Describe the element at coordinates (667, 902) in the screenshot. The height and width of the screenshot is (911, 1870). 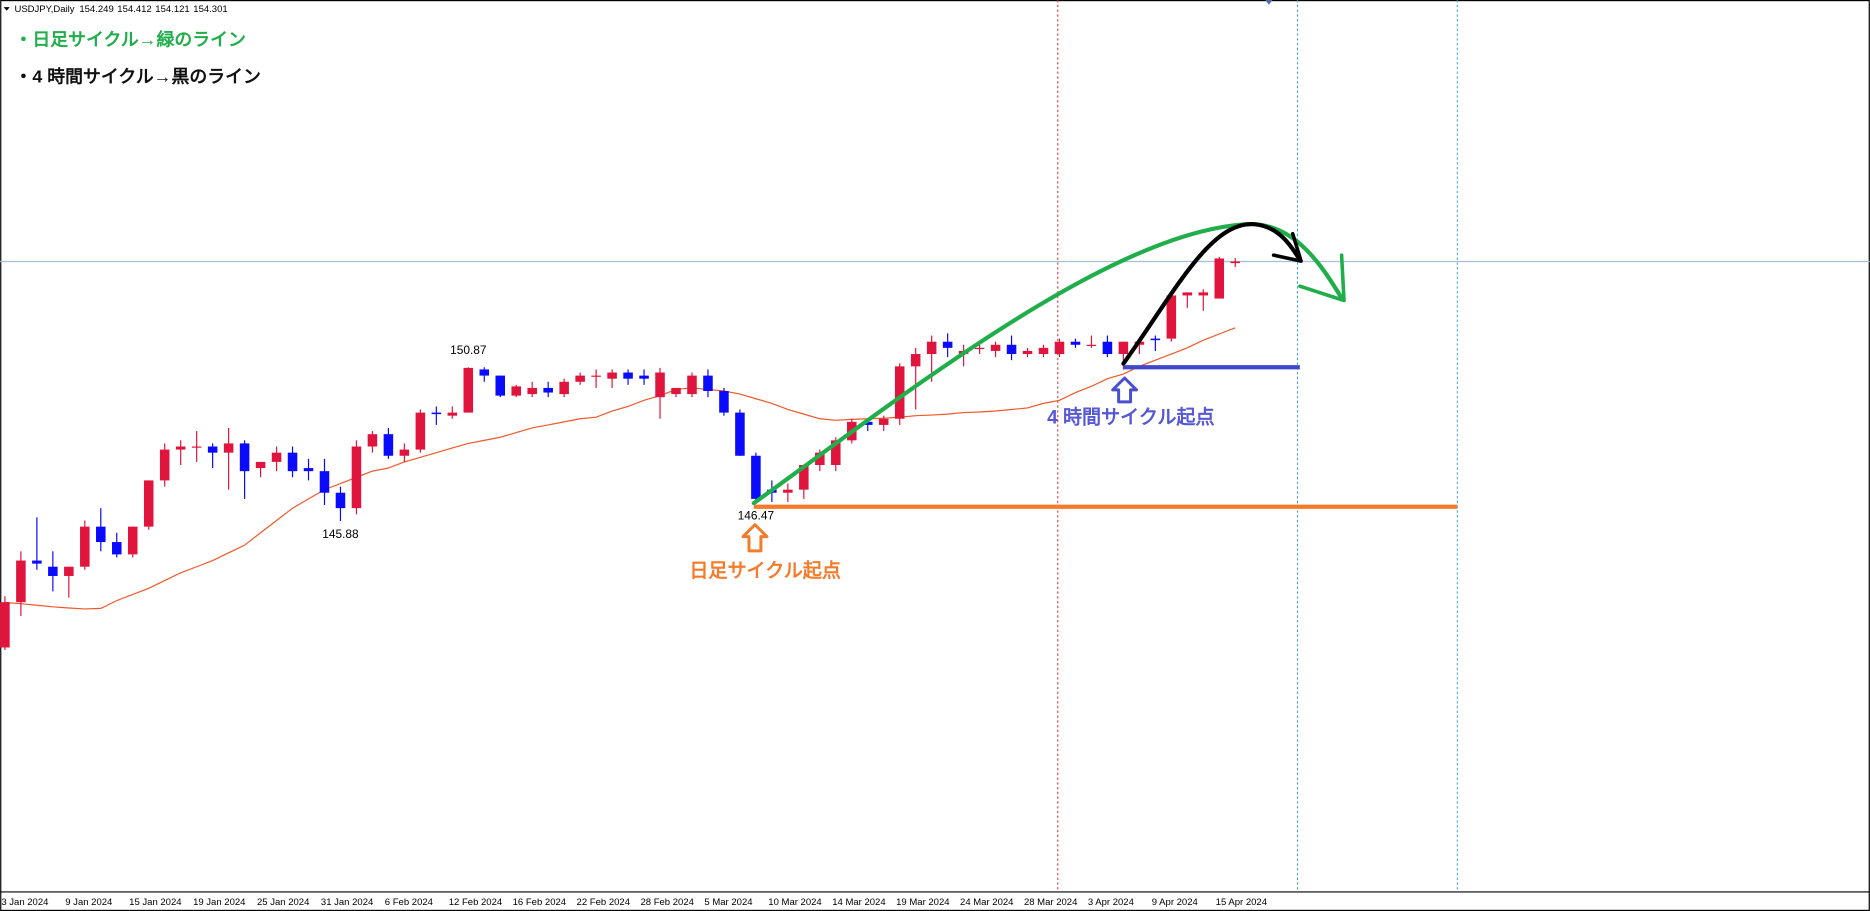
I see `x-tick-label: 28 Feb 2024` at that location.